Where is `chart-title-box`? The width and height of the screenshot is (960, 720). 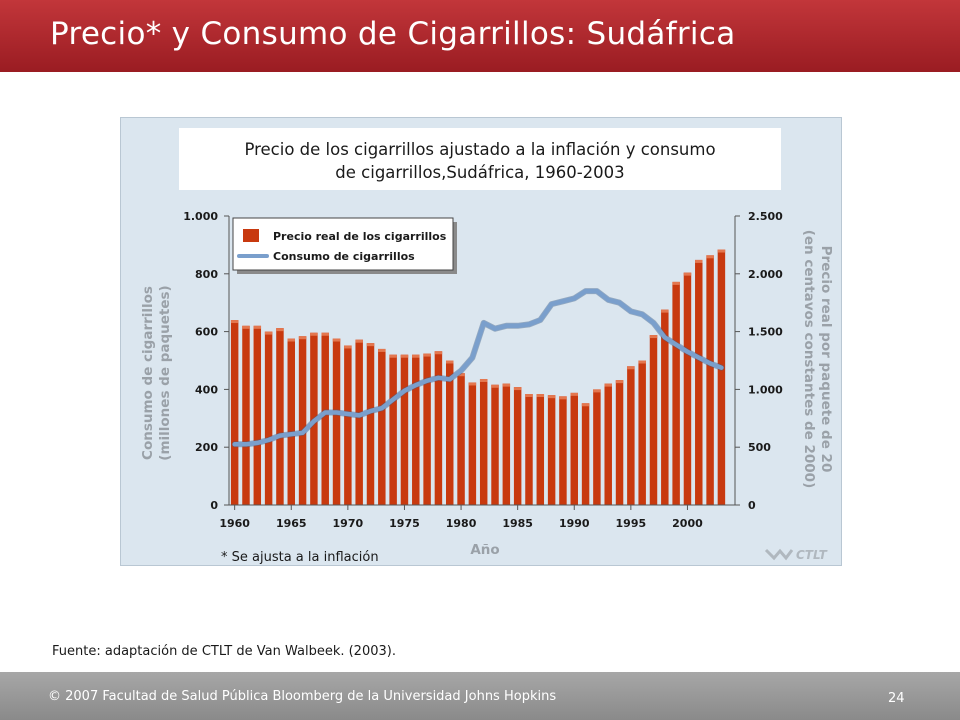
chart-title-box is located at coordinates (480, 159).